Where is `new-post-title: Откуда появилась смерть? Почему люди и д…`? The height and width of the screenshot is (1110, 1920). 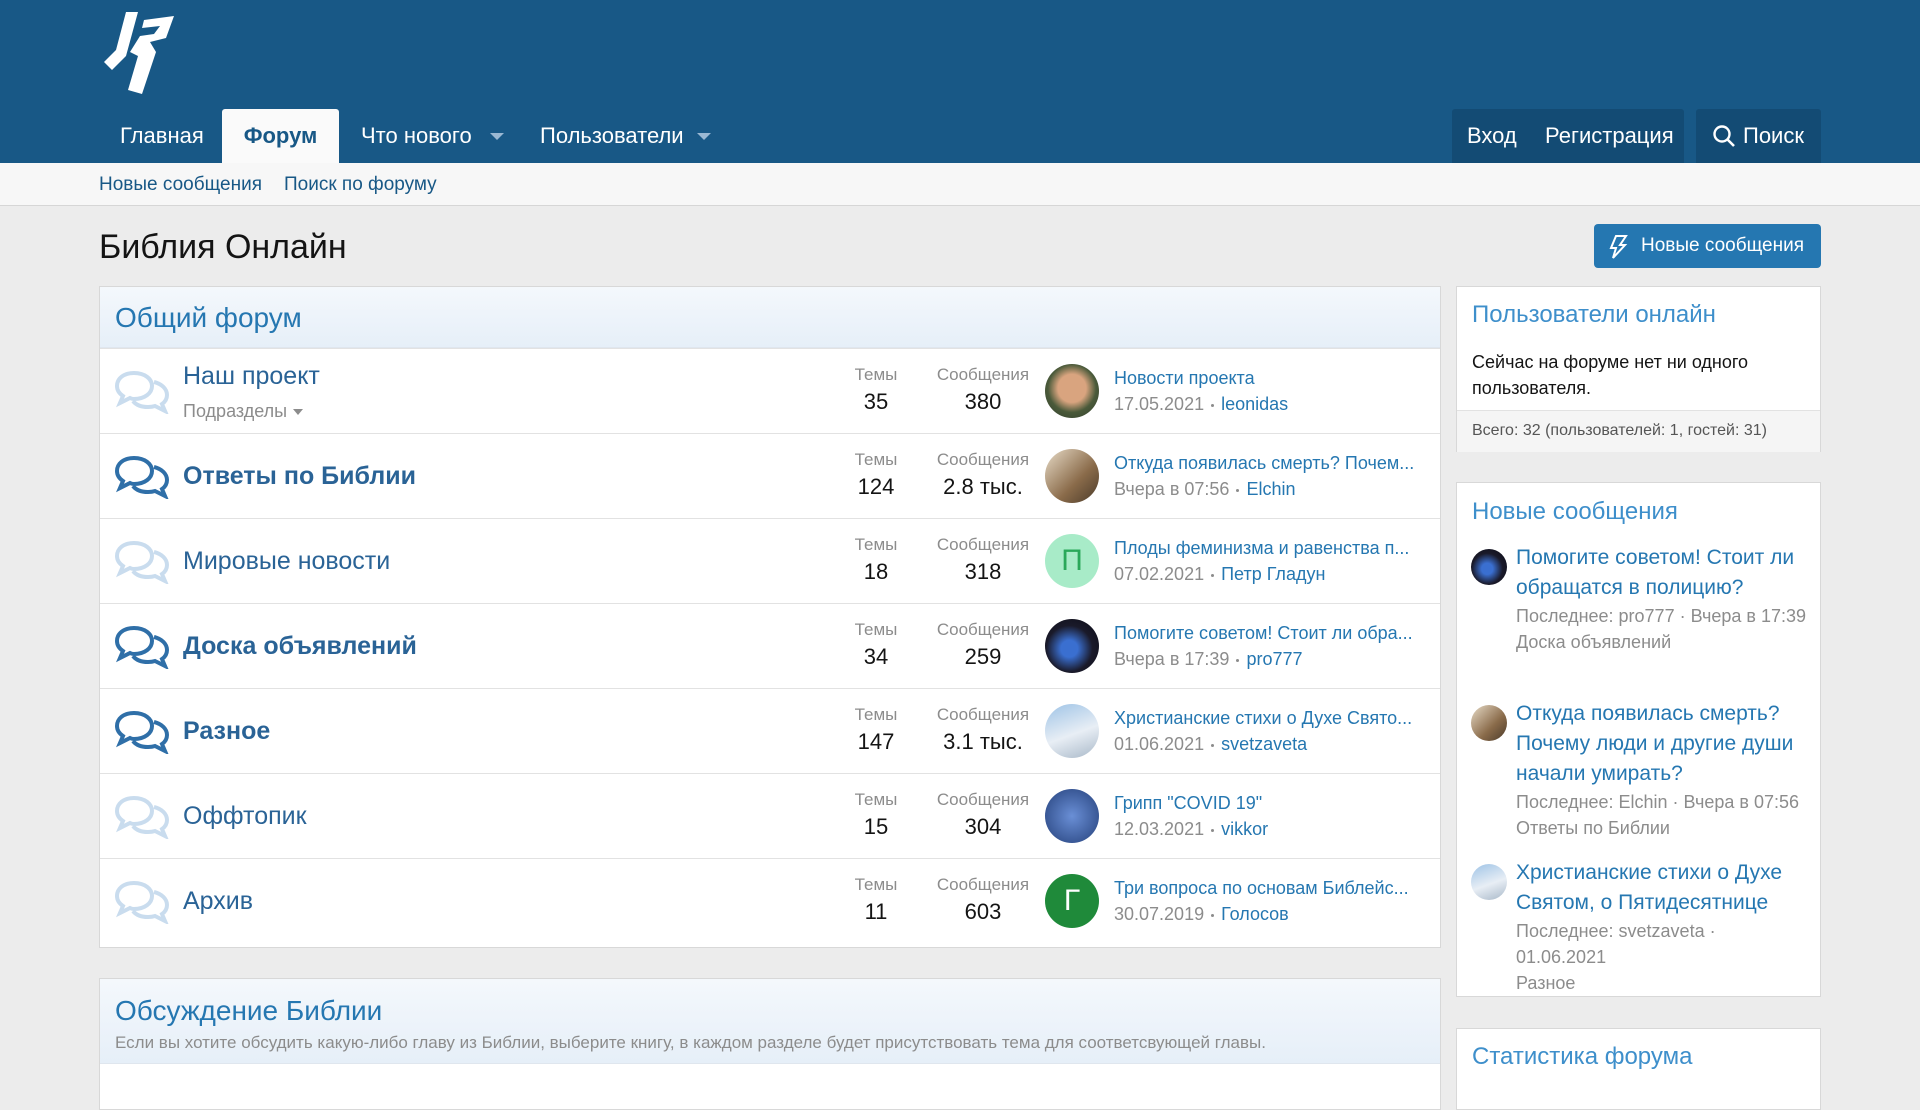
new-post-title: Откуда появилась смерть? Почему люди и д… is located at coordinates (1655, 743).